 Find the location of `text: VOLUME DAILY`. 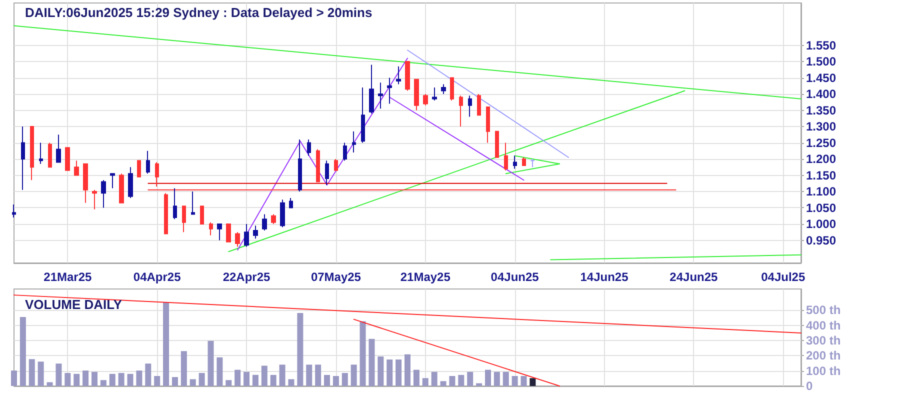

text: VOLUME DAILY is located at coordinates (73, 304).